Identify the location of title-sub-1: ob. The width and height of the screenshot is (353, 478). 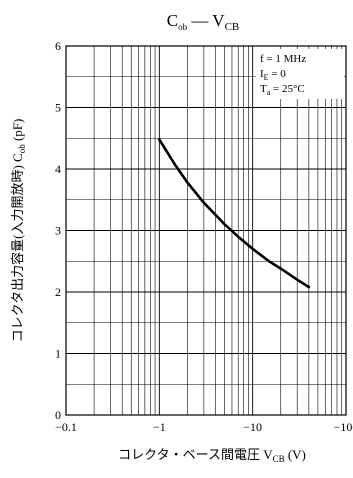
(183, 27).